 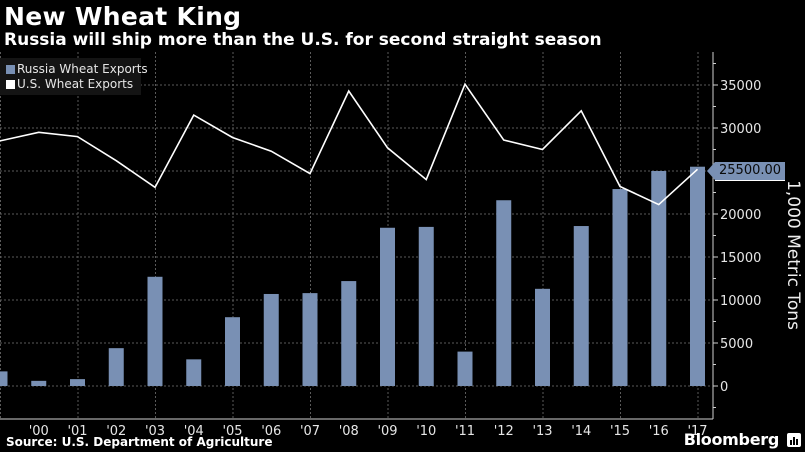 I want to click on x-tick-label: '05, so click(x=232, y=431).